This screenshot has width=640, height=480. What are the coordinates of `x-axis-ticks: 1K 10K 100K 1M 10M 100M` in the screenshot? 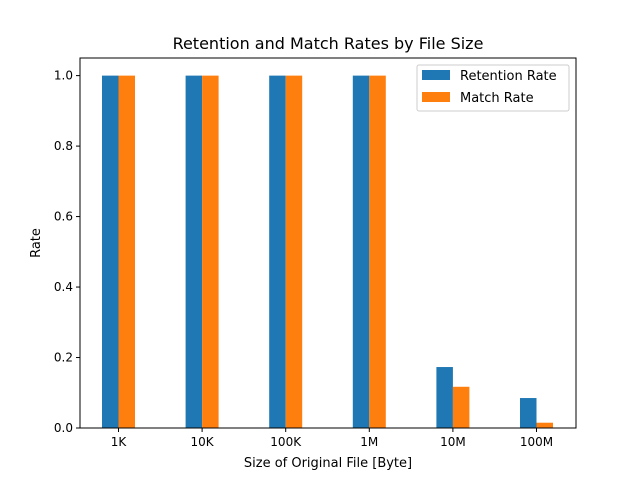 It's located at (332, 438).